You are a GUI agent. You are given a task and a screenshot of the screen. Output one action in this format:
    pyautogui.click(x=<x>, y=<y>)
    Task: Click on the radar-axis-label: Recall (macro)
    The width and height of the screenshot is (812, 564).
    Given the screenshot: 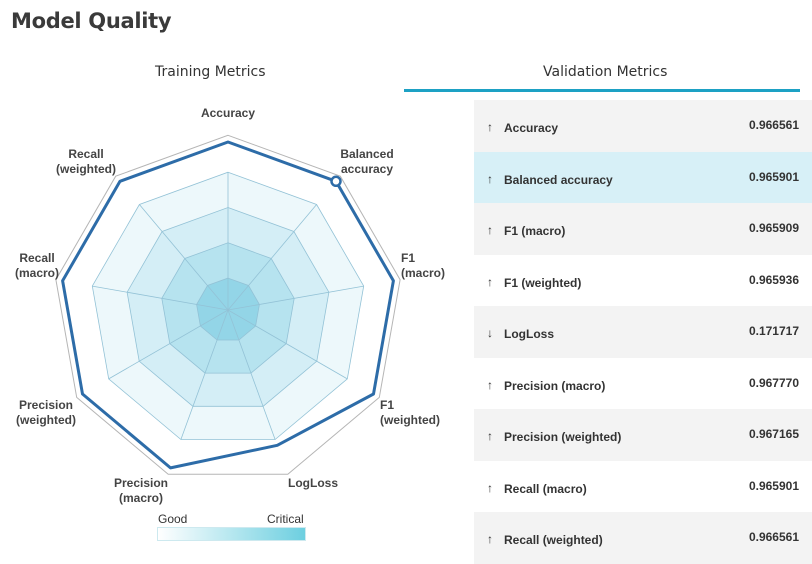 What is the action you would take?
    pyautogui.click(x=37, y=265)
    